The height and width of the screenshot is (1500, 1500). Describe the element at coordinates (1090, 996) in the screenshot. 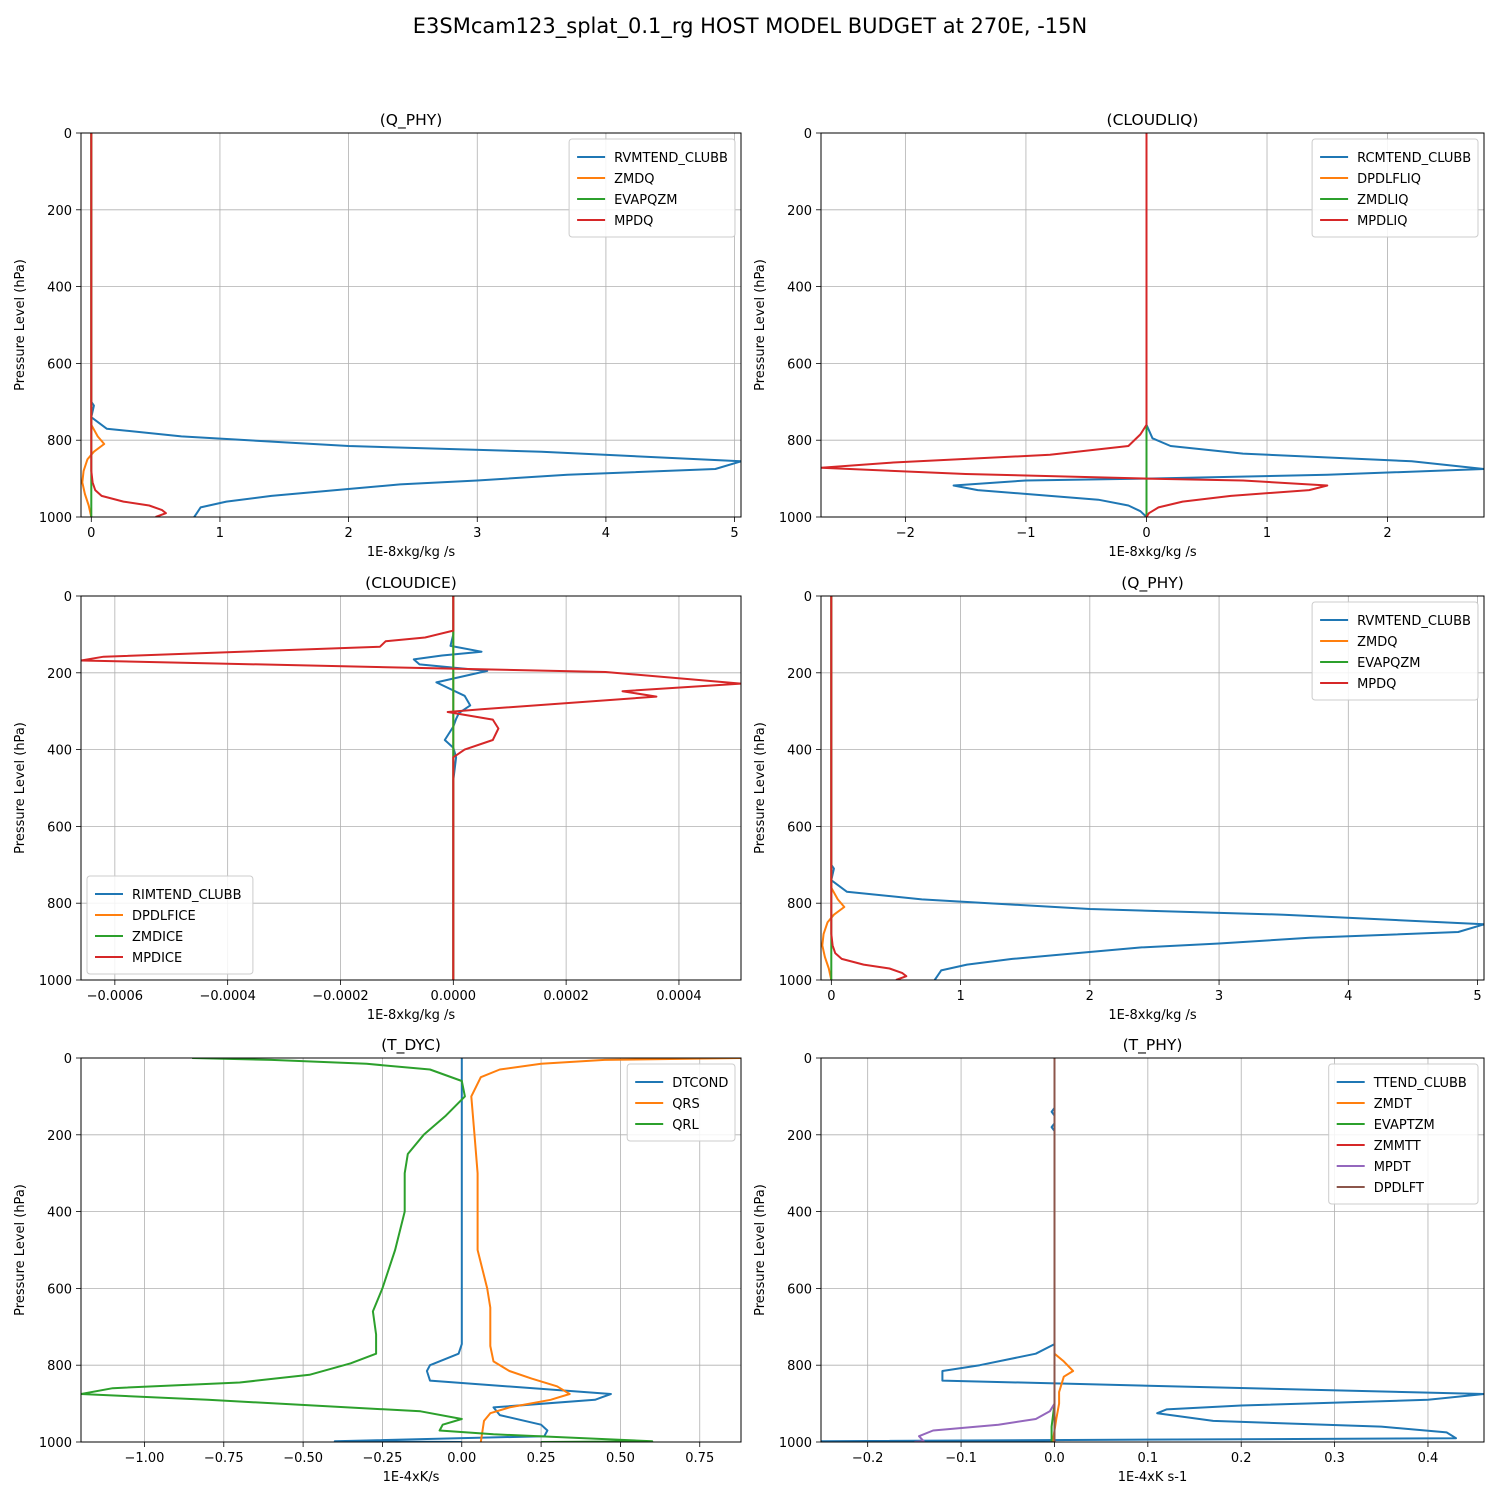

I see `x-tick-label: 2` at that location.